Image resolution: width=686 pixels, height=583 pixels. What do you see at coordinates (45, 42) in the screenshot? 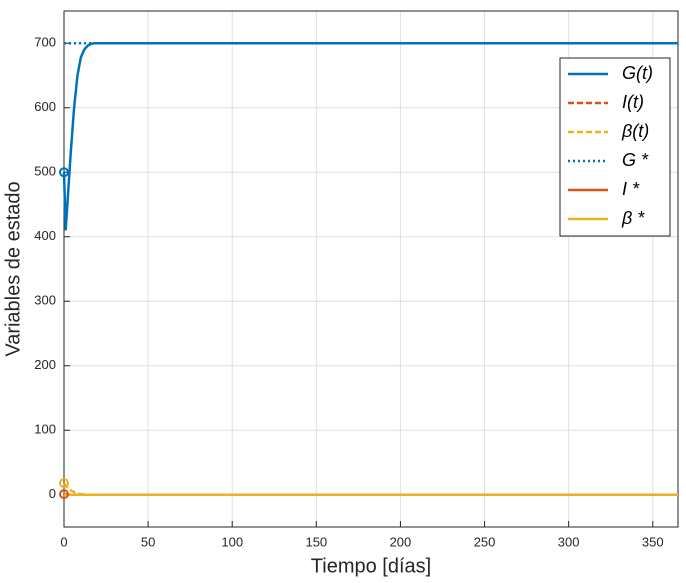
I see `y-tick-label: 700` at bounding box center [45, 42].